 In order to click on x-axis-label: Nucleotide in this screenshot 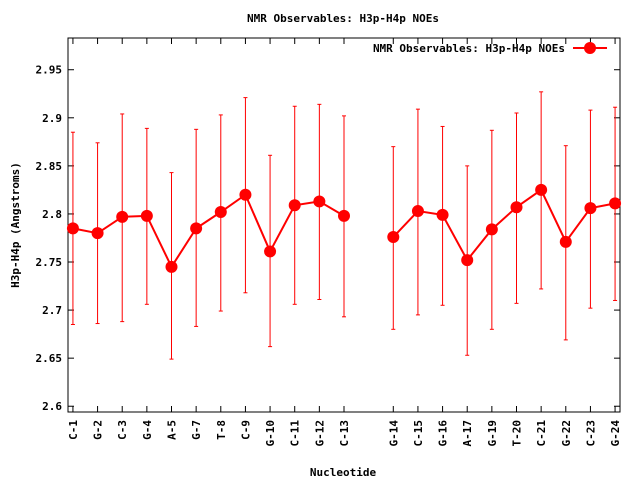, I will do `click(343, 472)`.